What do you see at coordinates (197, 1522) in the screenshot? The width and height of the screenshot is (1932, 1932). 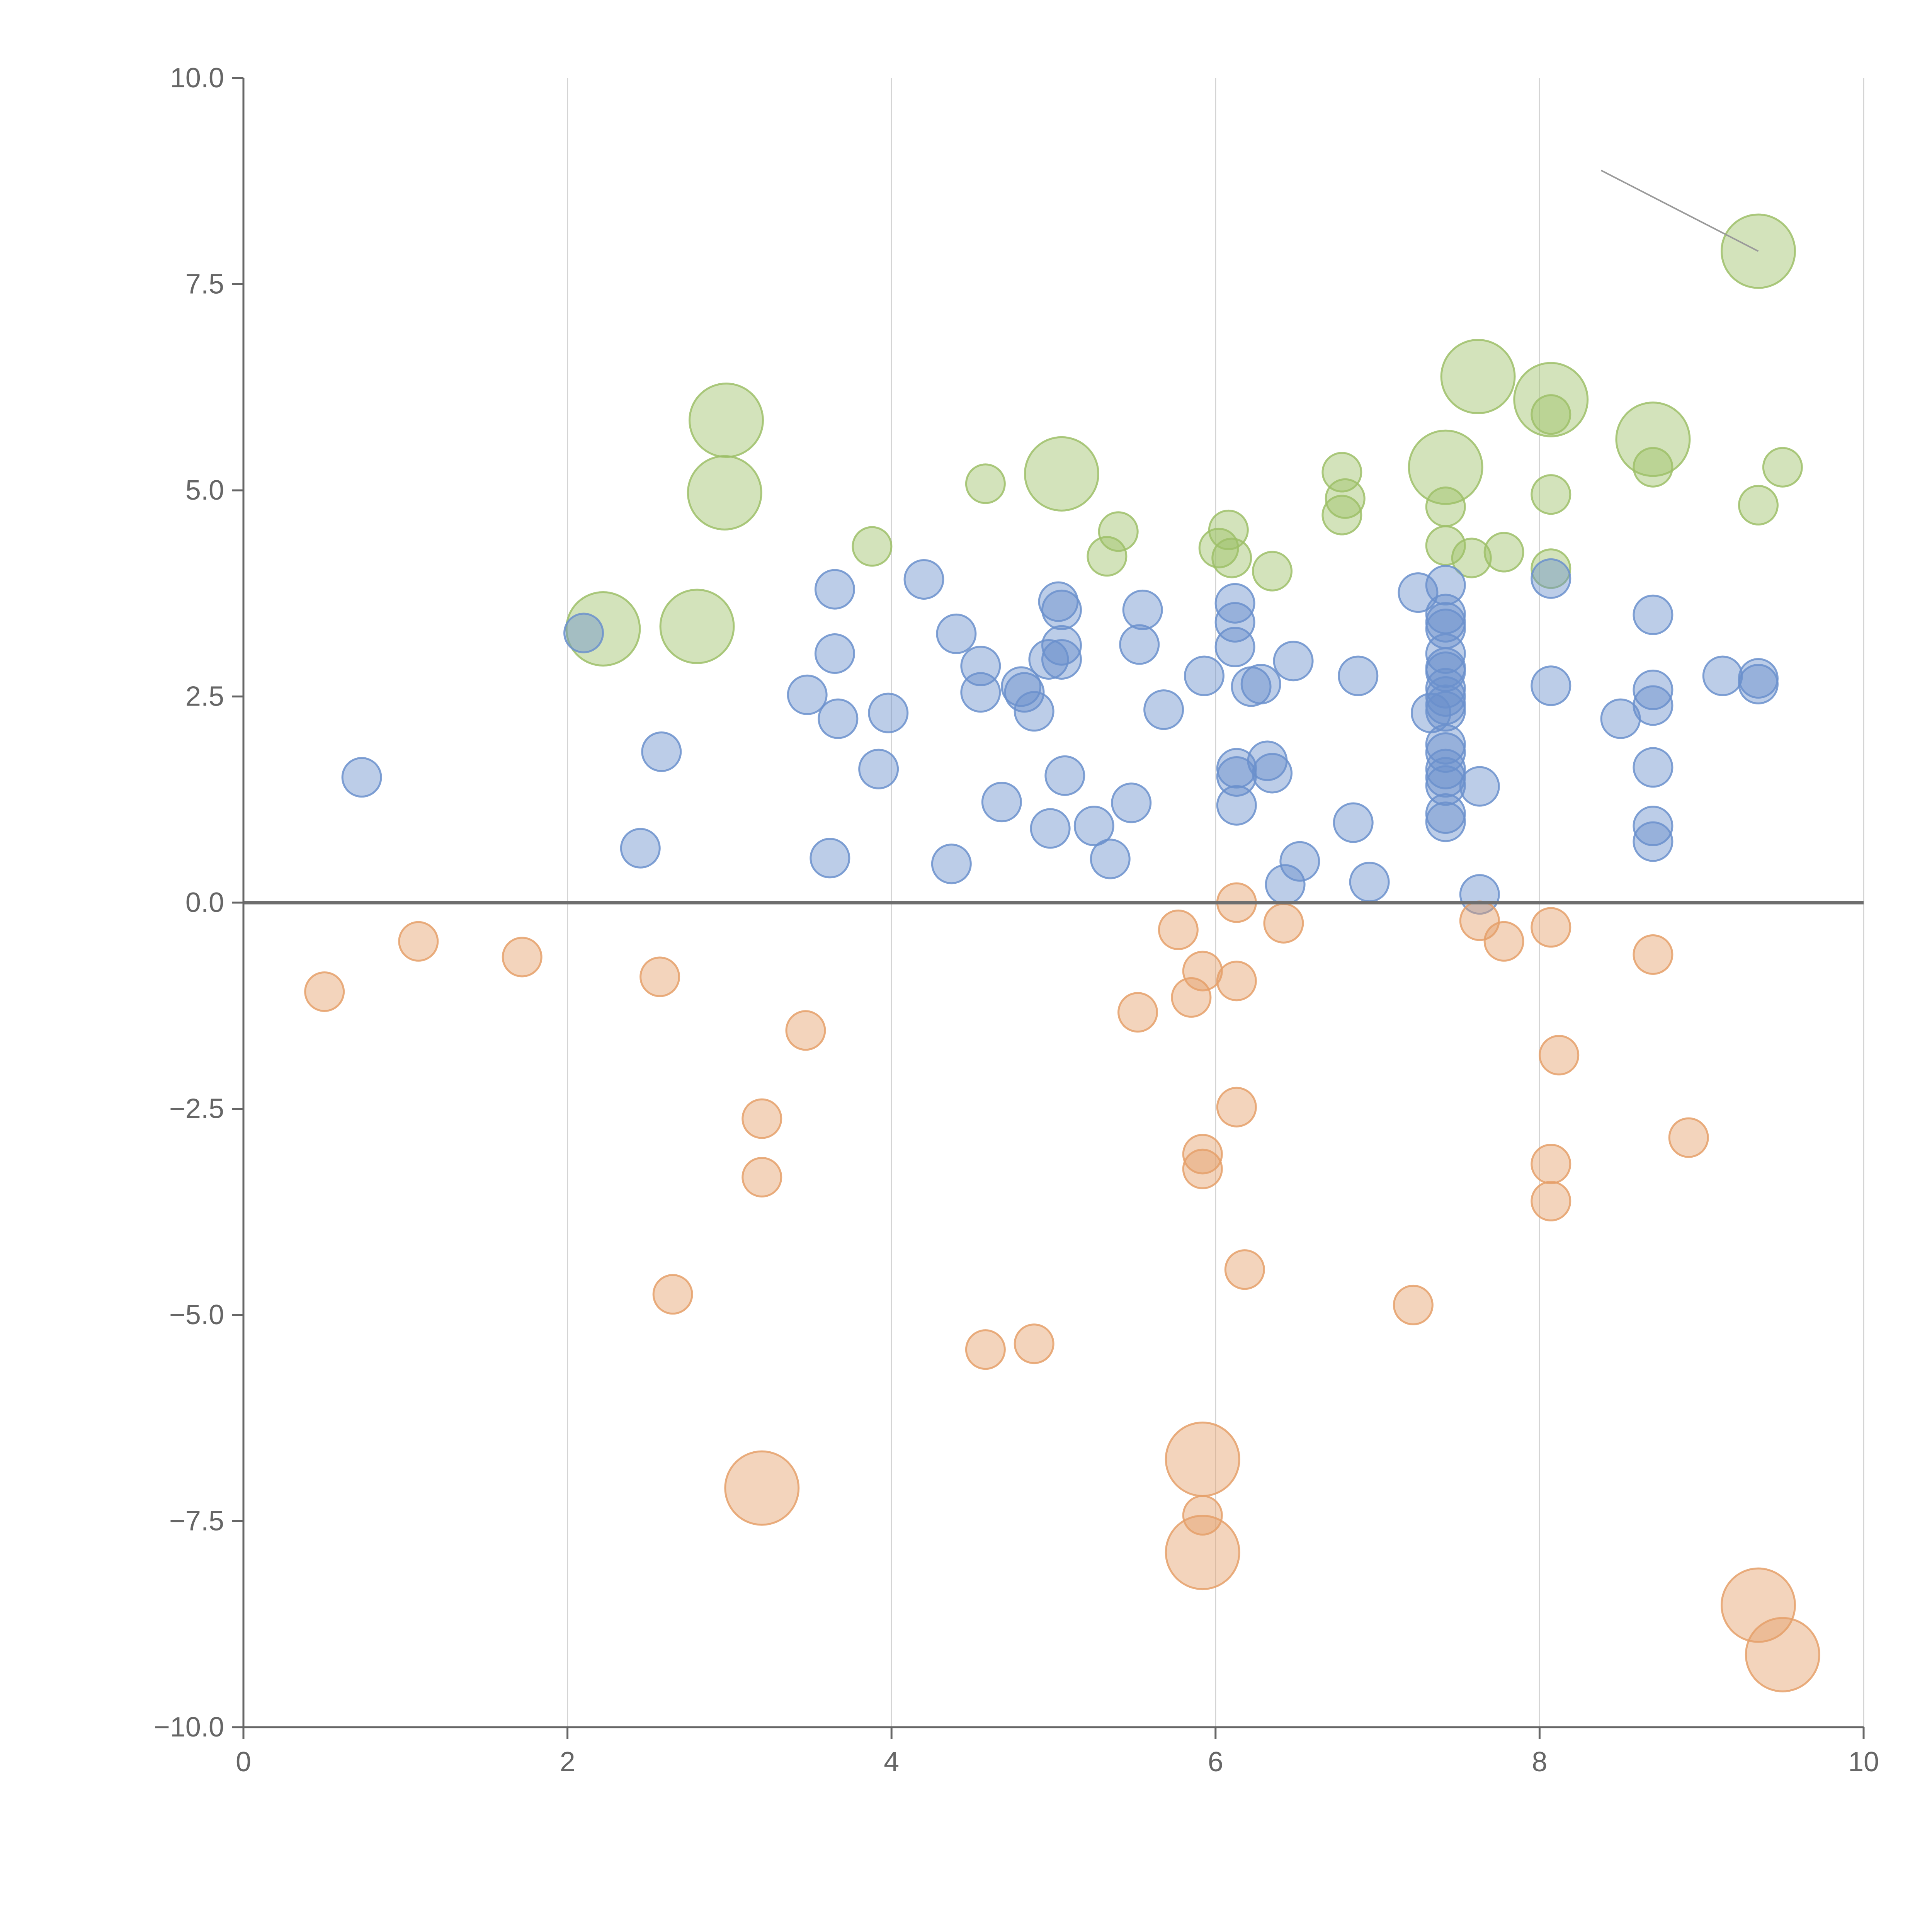 I see `y-tick-label: −7.5` at bounding box center [197, 1522].